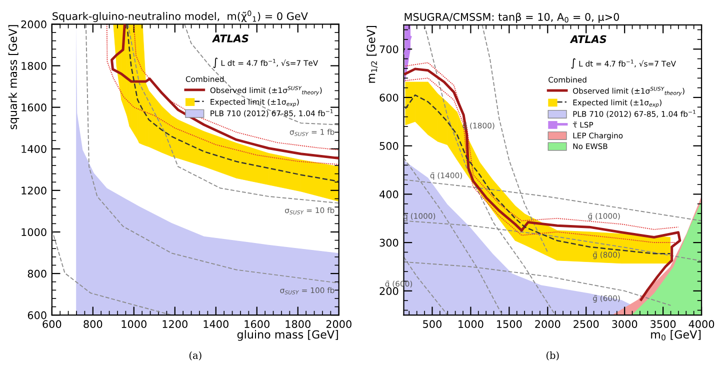 This screenshot has width=721, height=372. Describe the element at coordinates (432, 324) in the screenshot. I see `x-tick-label: 500` at that location.